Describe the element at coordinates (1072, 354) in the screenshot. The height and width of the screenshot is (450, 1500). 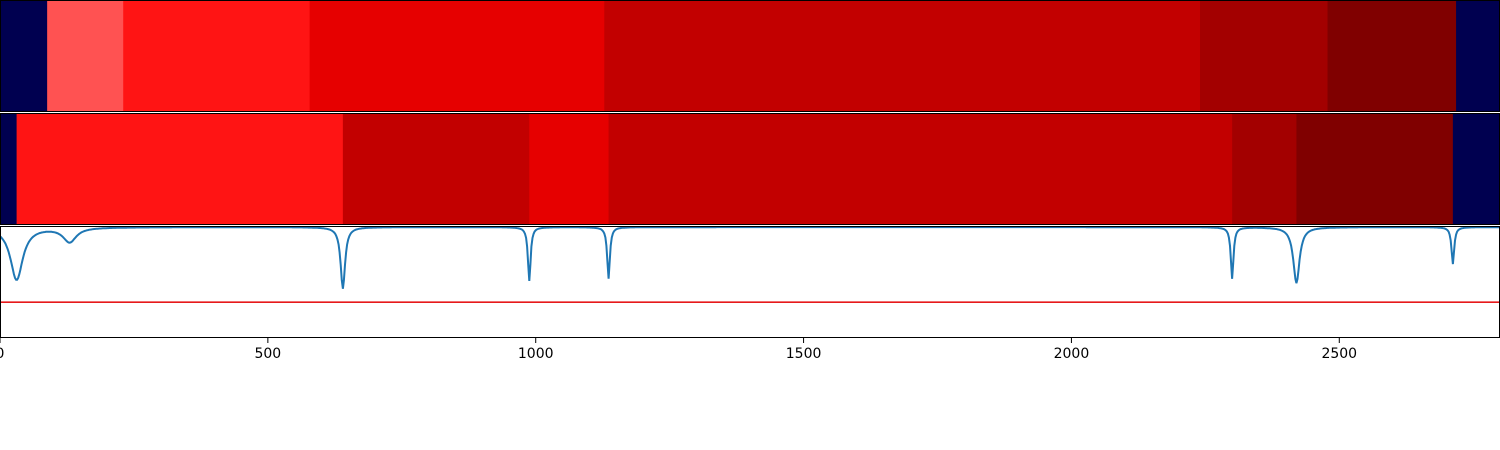
I see `x-tick-label-2000: 2000` at that location.